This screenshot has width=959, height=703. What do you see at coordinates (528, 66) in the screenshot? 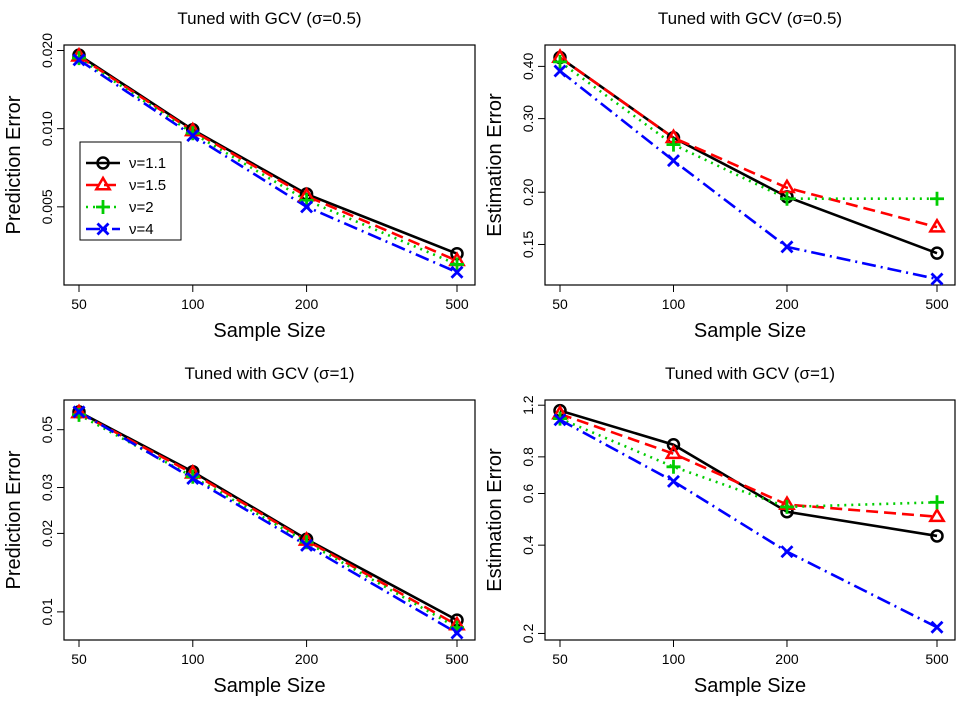
I see `y-tick-label: 0.40` at bounding box center [528, 66].